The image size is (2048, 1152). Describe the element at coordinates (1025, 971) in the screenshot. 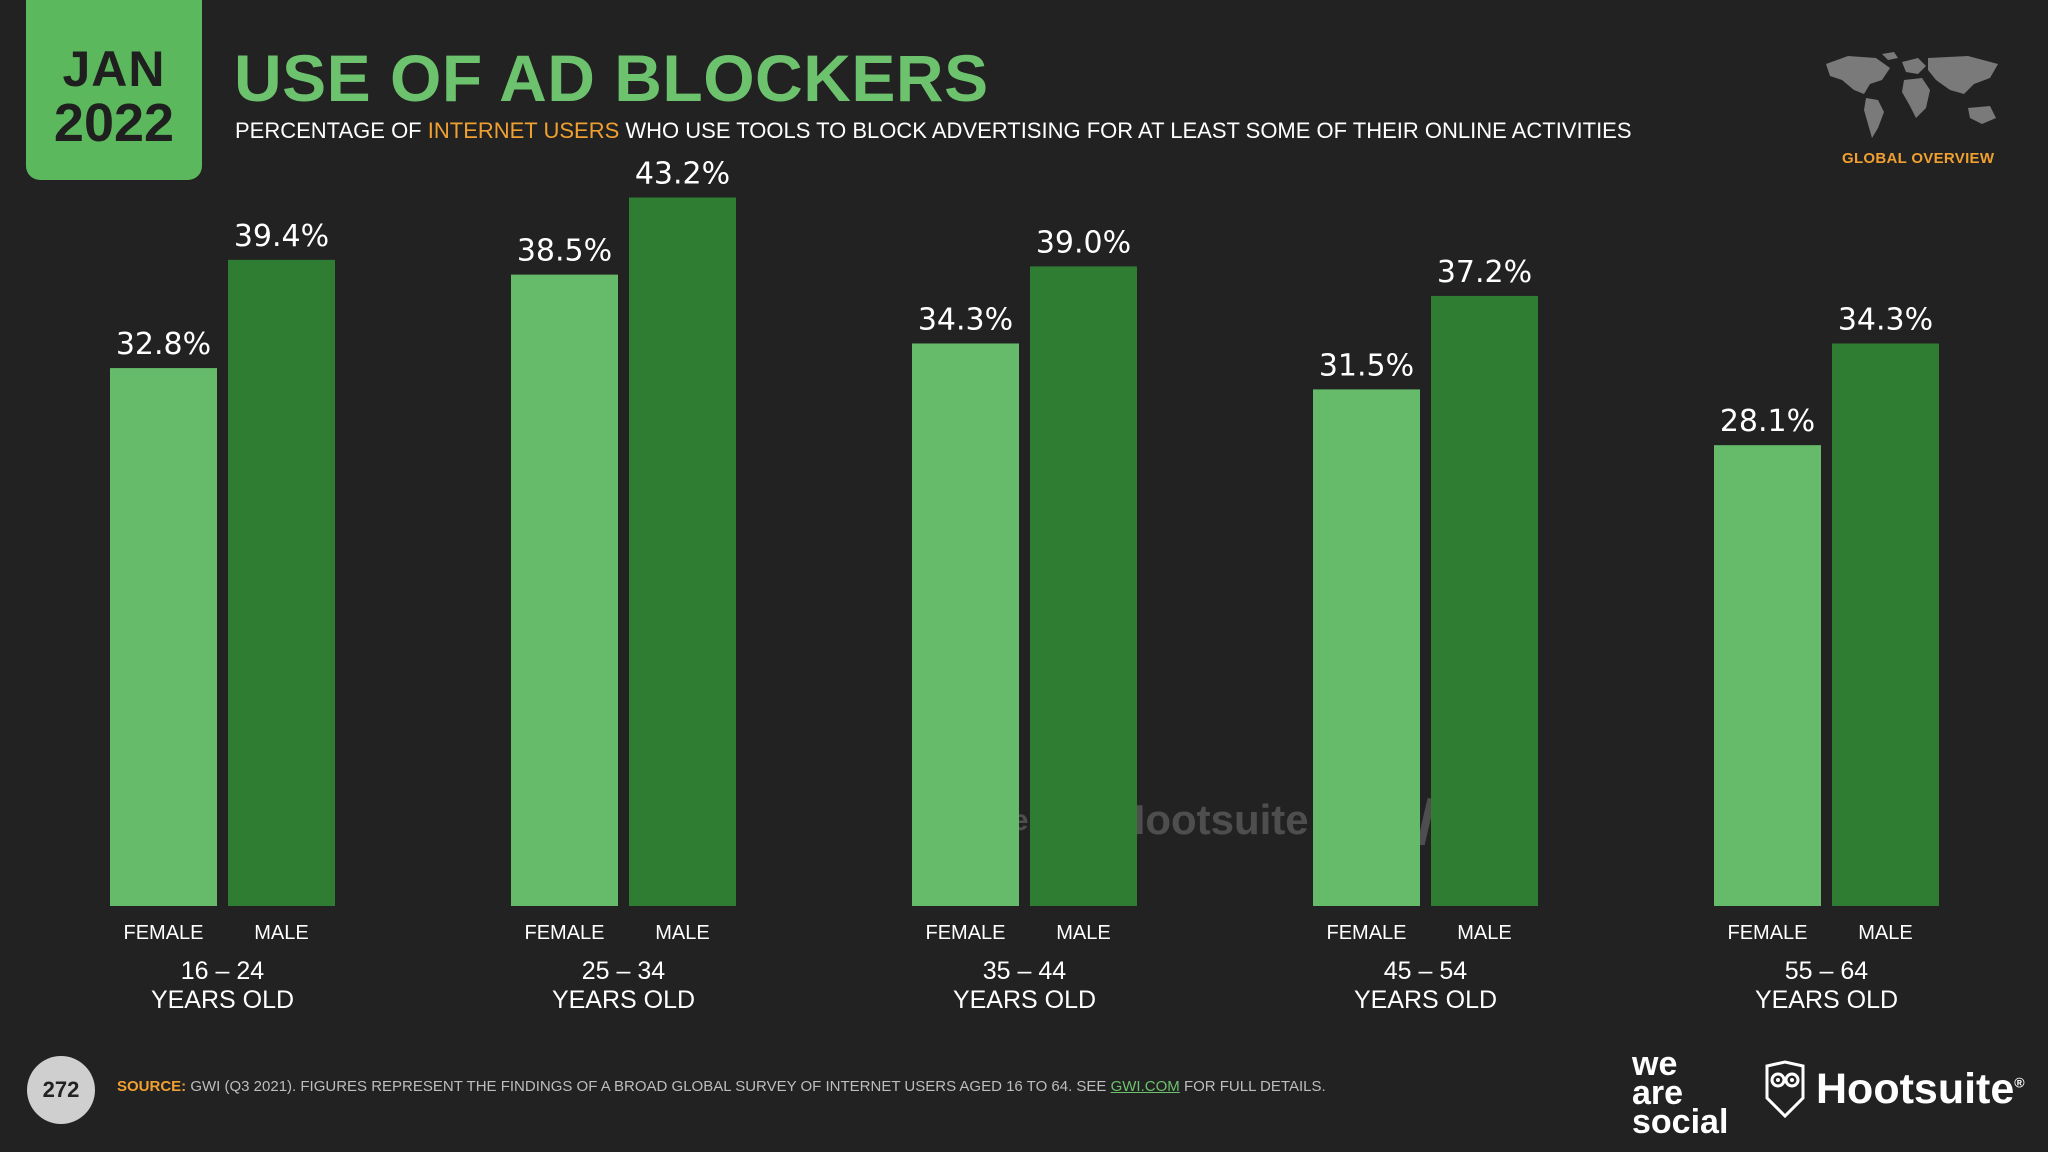

I see `group-label-age-3: 35 – 44` at that location.